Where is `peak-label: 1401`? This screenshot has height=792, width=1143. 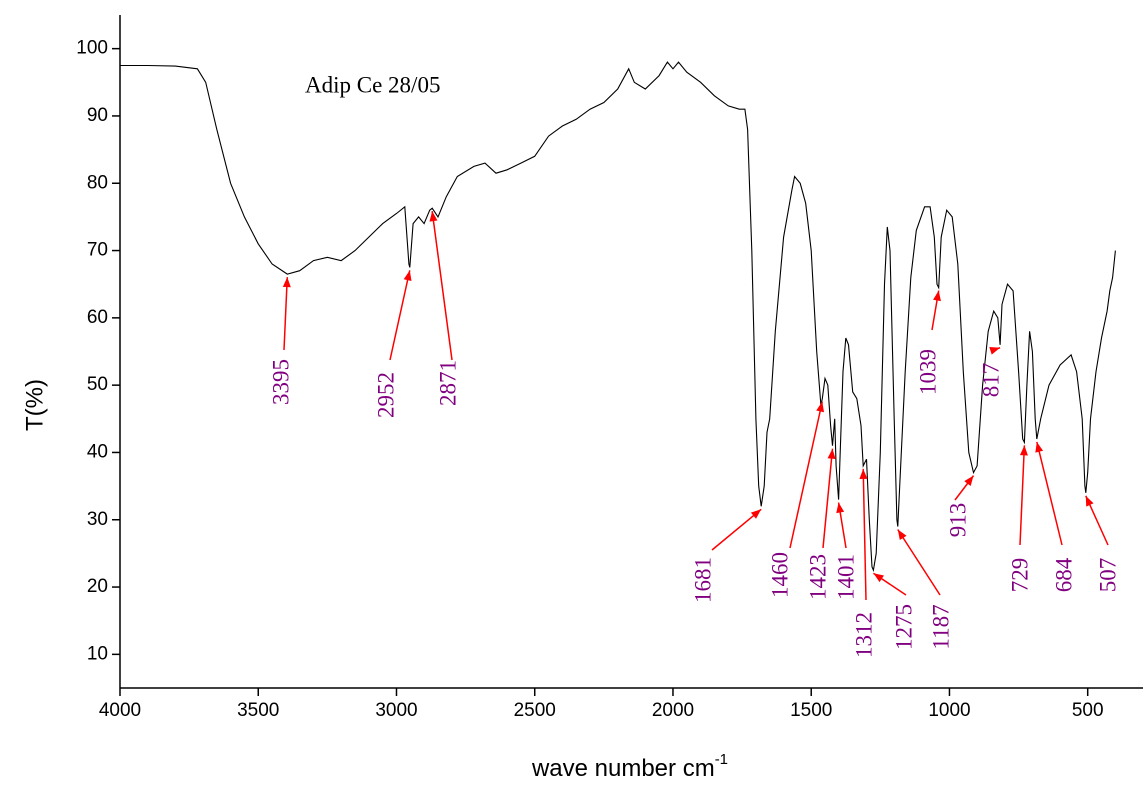
peak-label: 1401 is located at coordinates (845, 577).